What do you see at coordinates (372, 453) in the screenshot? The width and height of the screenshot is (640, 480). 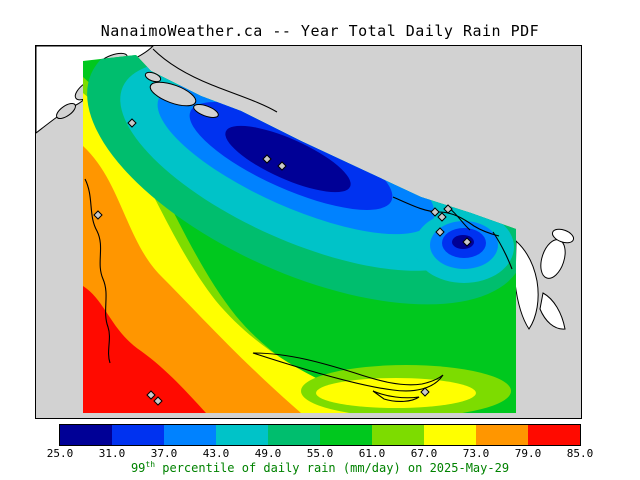 I see `colorbar-tick-label: 61.0` at bounding box center [372, 453].